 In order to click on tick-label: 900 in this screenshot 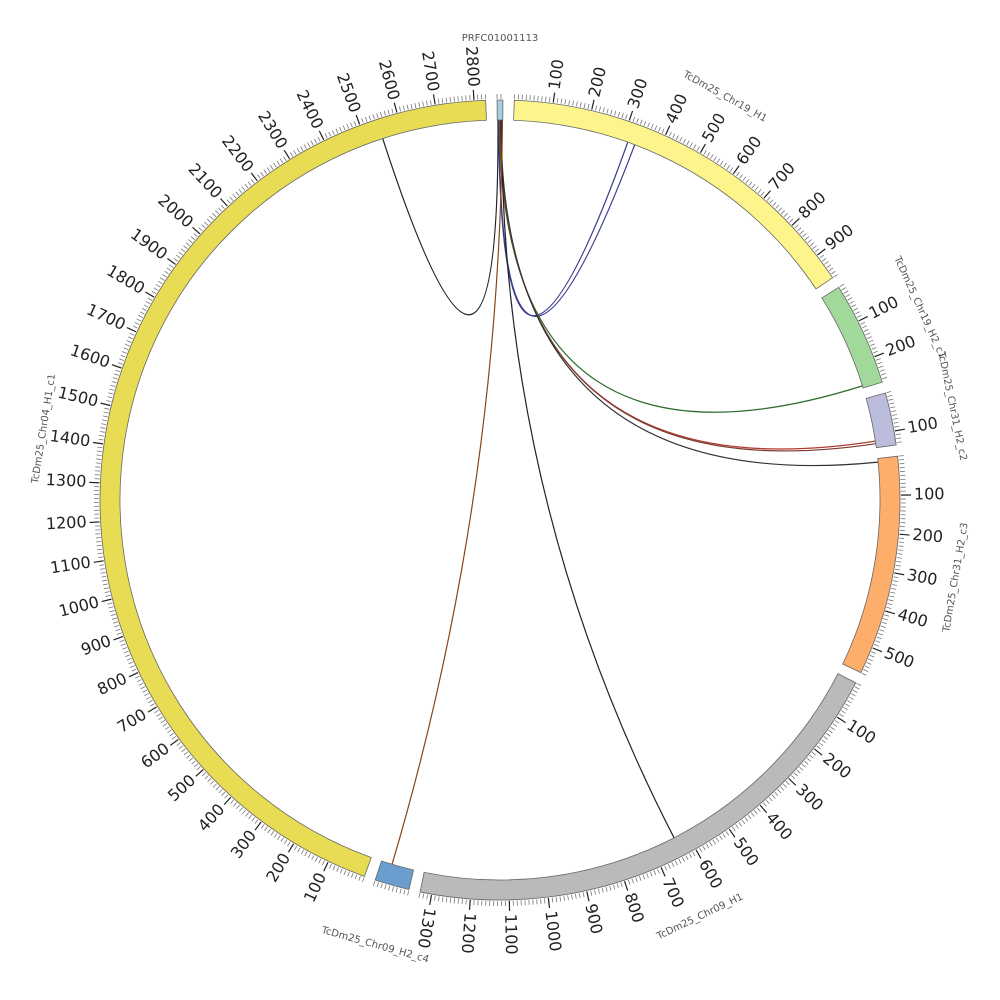, I will do `click(839, 237)`.